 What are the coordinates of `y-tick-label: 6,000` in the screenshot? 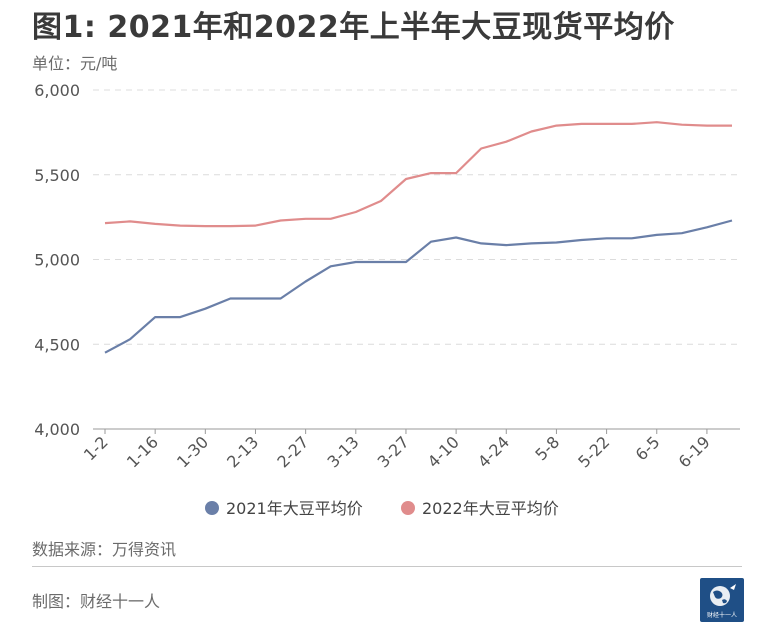 It's located at (57, 90).